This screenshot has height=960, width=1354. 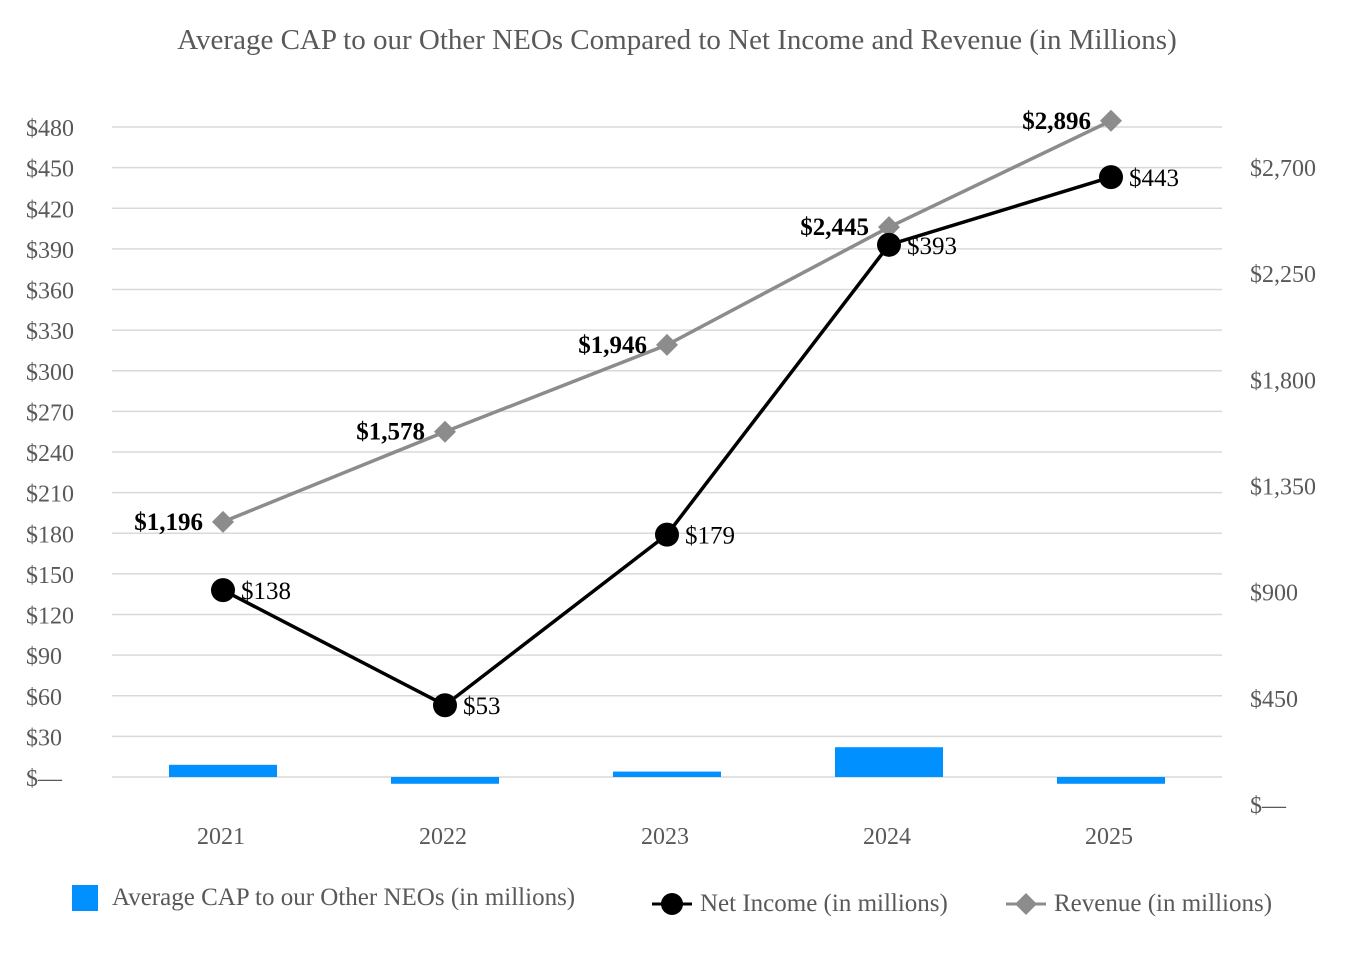 What do you see at coordinates (665, 837) in the screenshot?
I see `x-axis-tick-label: 2023` at bounding box center [665, 837].